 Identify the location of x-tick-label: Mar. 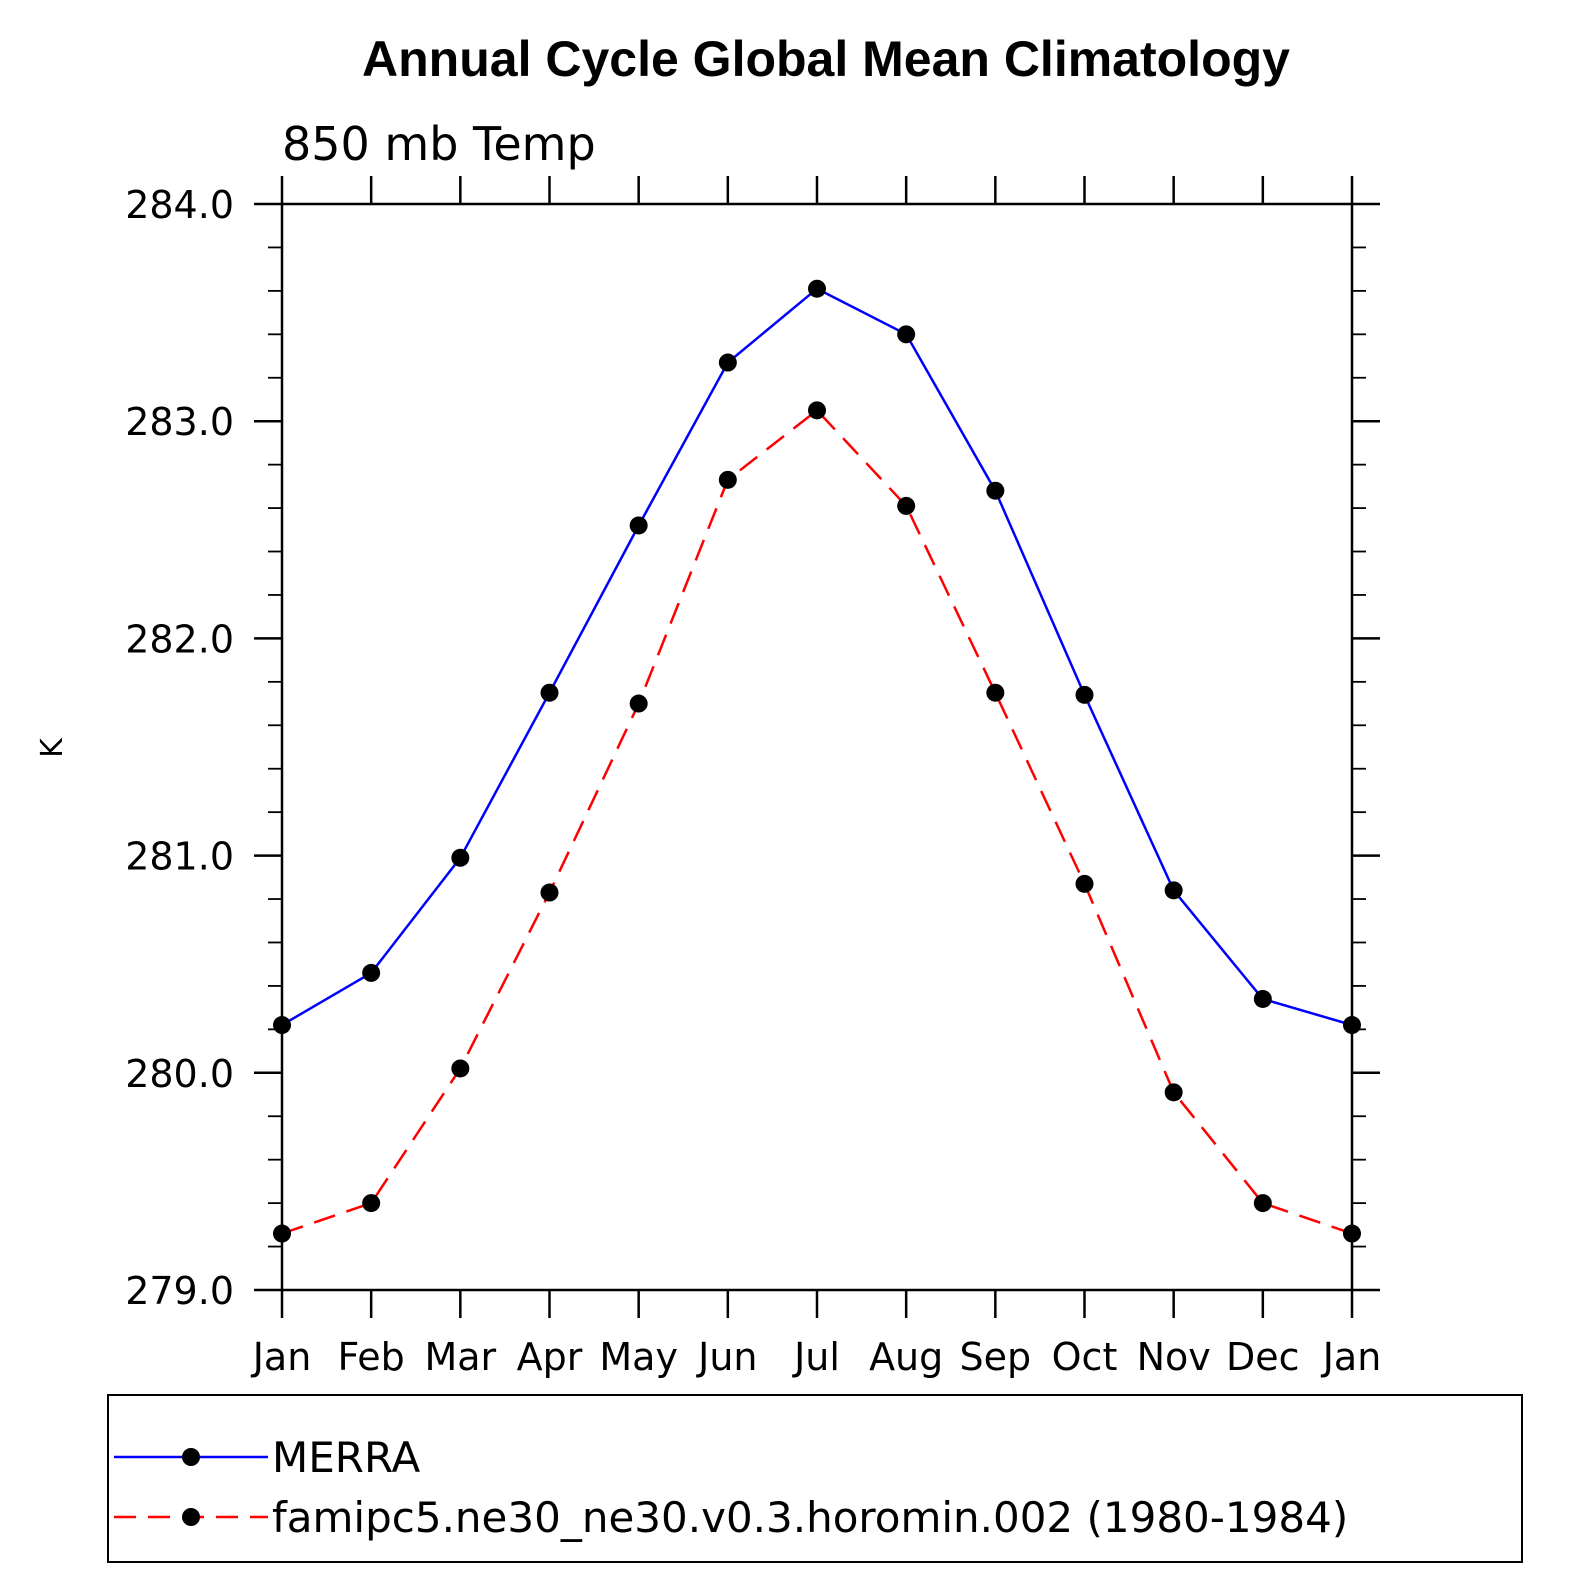
(460, 1357).